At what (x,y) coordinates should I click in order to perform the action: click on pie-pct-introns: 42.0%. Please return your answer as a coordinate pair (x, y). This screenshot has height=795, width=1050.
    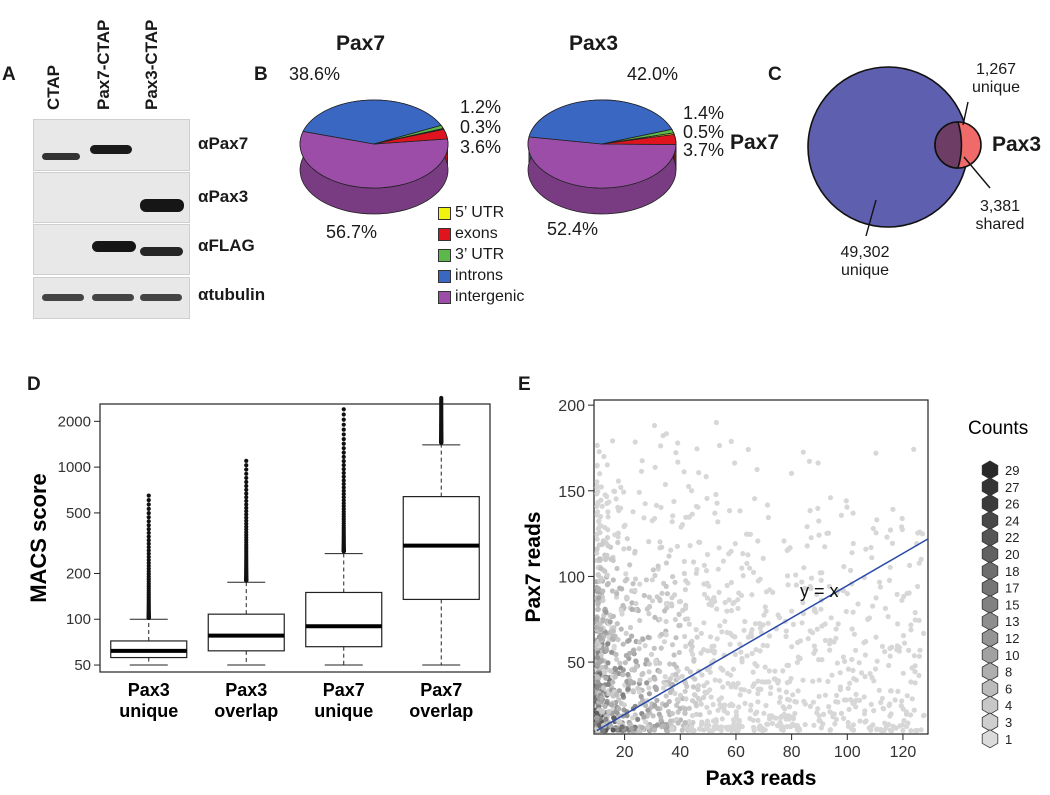
    Looking at the image, I should click on (653, 74).